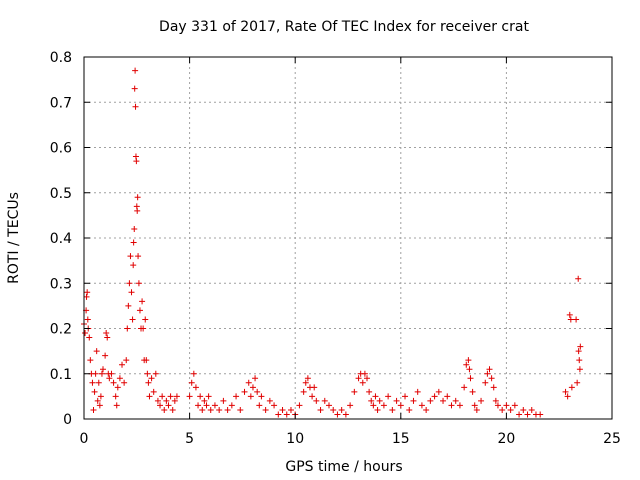 This screenshot has width=640, height=480. I want to click on y-tick-label: 0.5, so click(61, 194).